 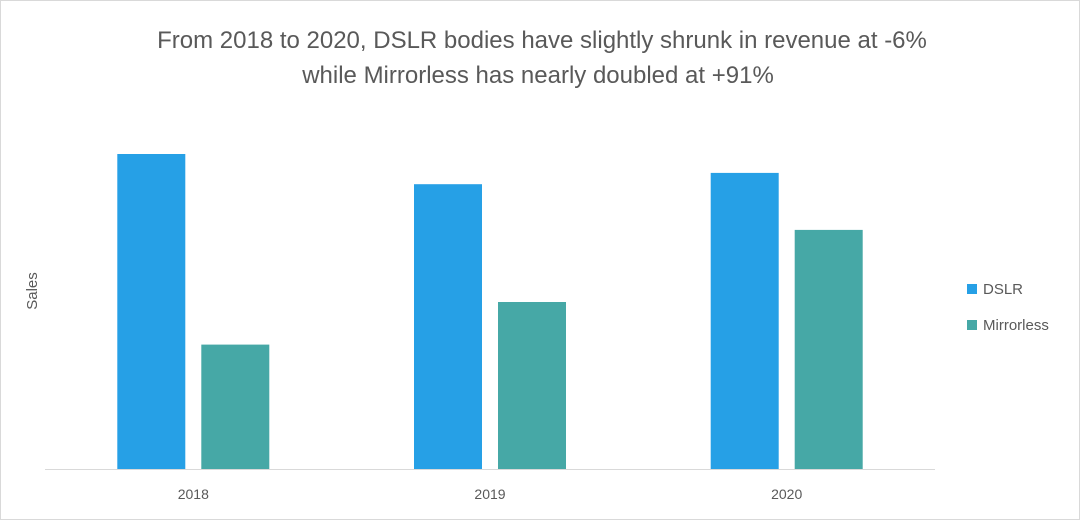 What do you see at coordinates (786, 494) in the screenshot?
I see `x-tick-label-2020: 2020` at bounding box center [786, 494].